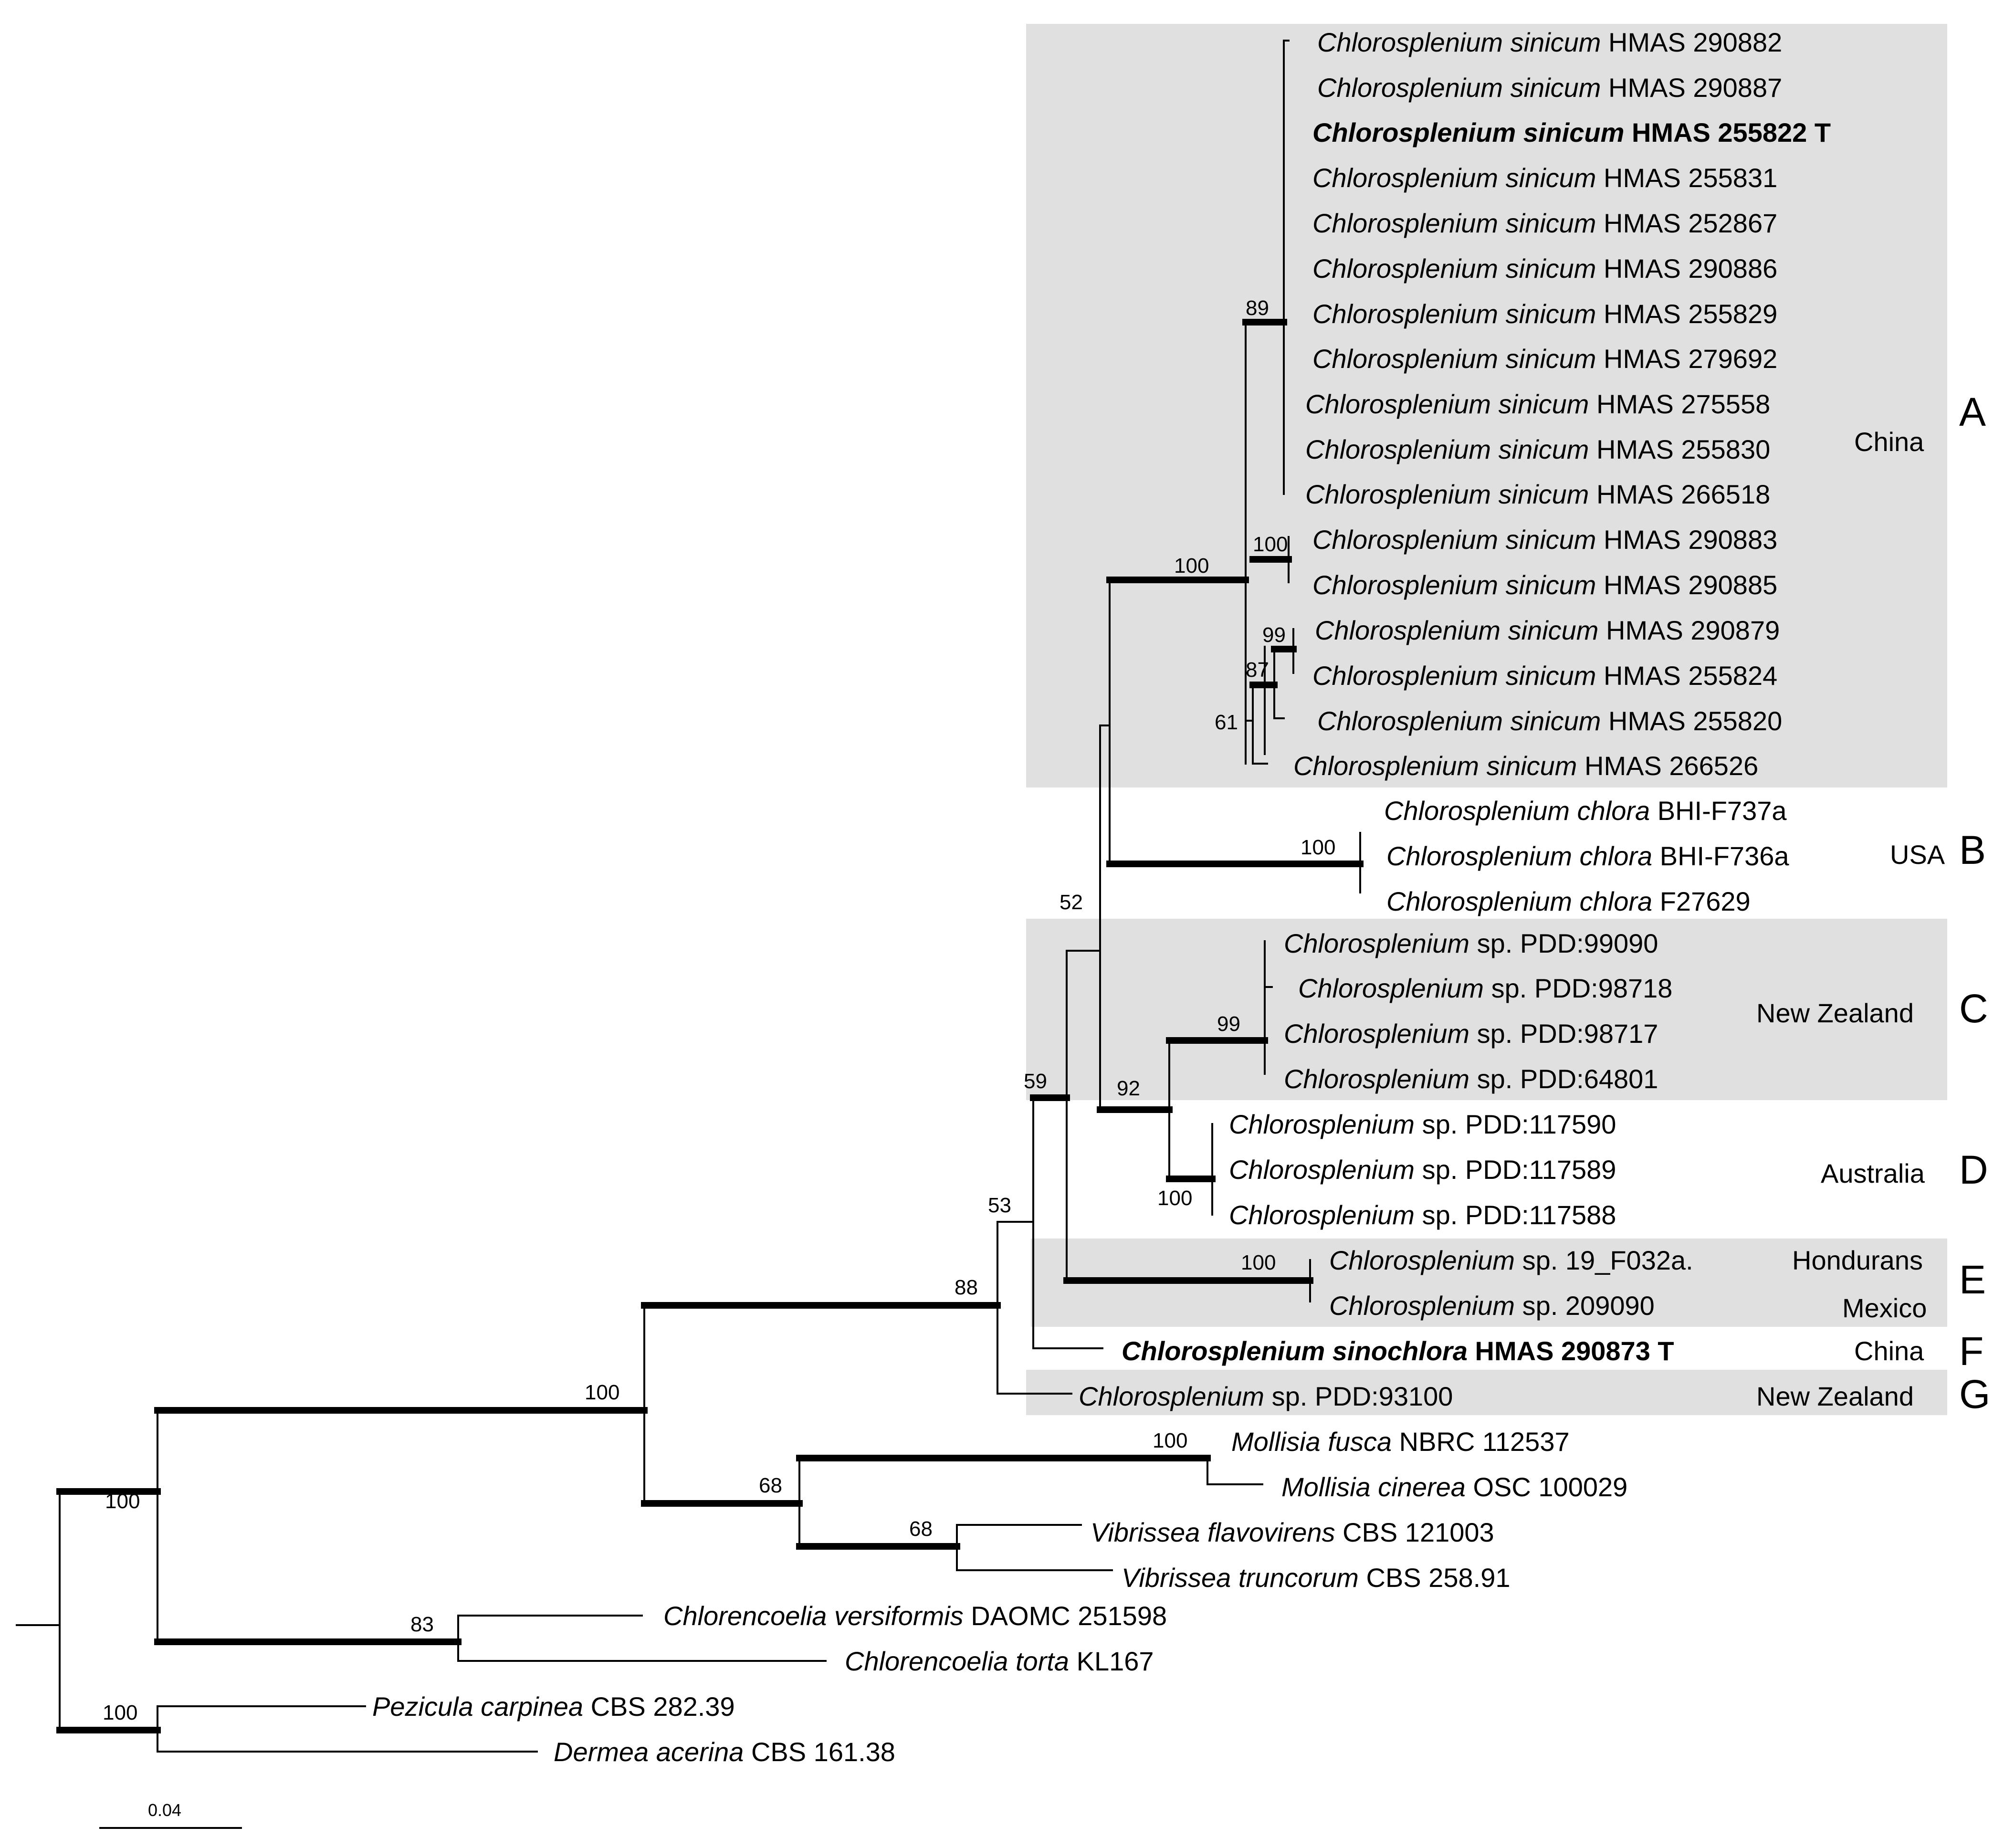 The image size is (2004, 1848). What do you see at coordinates (1544, 359) in the screenshot?
I see `taxon-label: Chlorosplenium sinicum HMAS 279692` at bounding box center [1544, 359].